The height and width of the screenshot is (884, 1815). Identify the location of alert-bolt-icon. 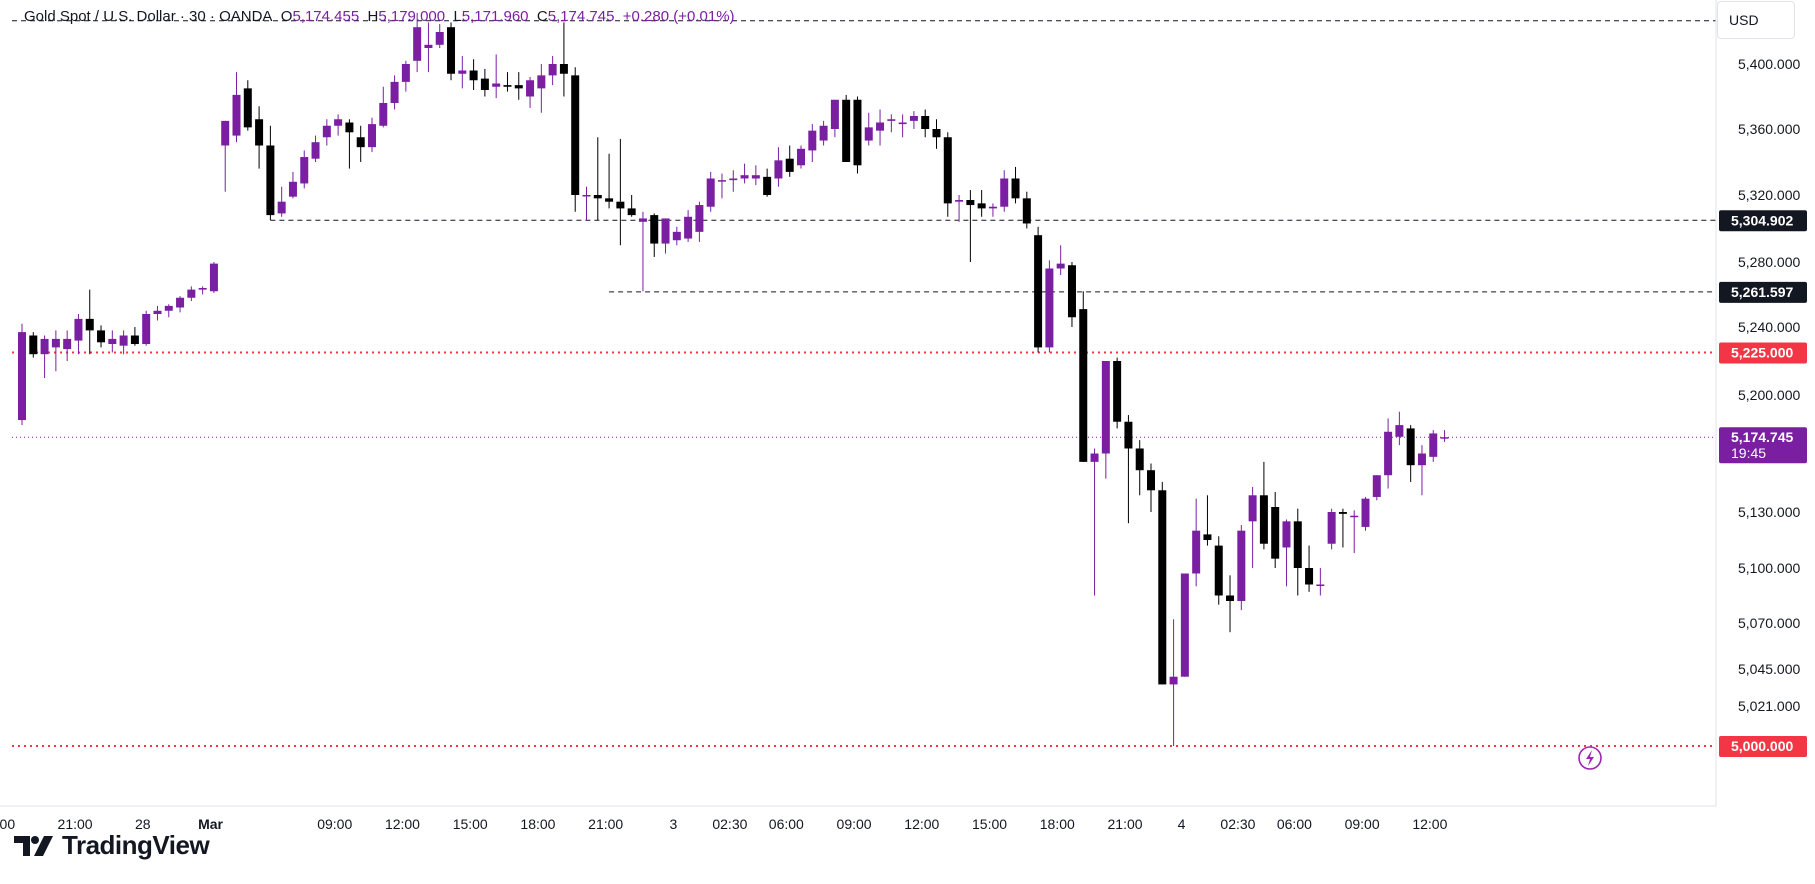
(1590, 758).